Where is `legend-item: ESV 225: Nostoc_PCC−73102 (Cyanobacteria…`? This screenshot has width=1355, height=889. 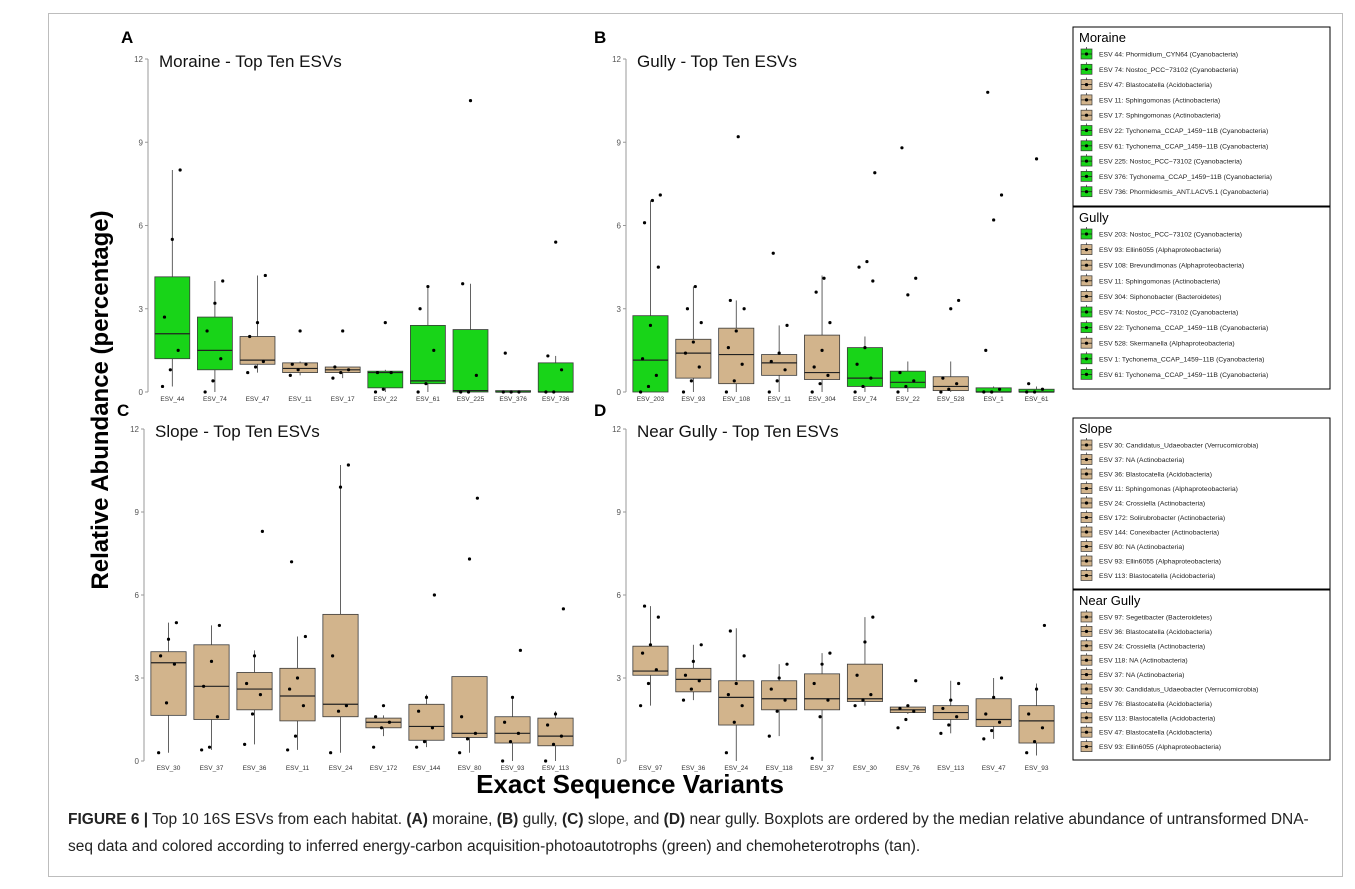
legend-item: ESV 225: Nostoc_PCC−73102 (Cyanobacteria… is located at coordinates (1161, 160).